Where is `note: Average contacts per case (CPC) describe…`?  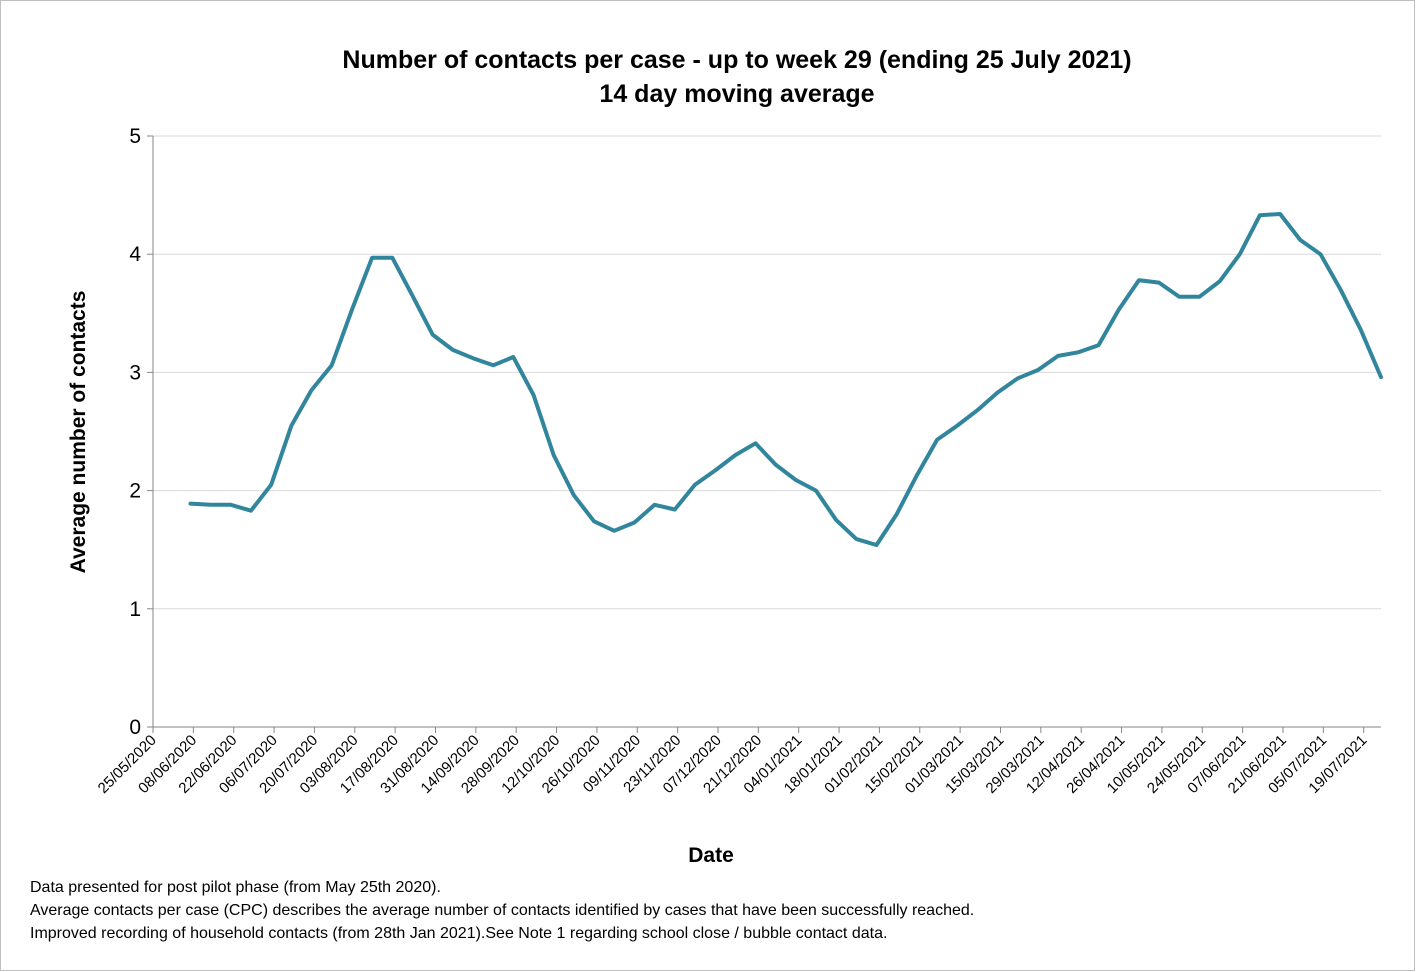
note: Average contacts per case (CPC) describe… is located at coordinates (502, 910).